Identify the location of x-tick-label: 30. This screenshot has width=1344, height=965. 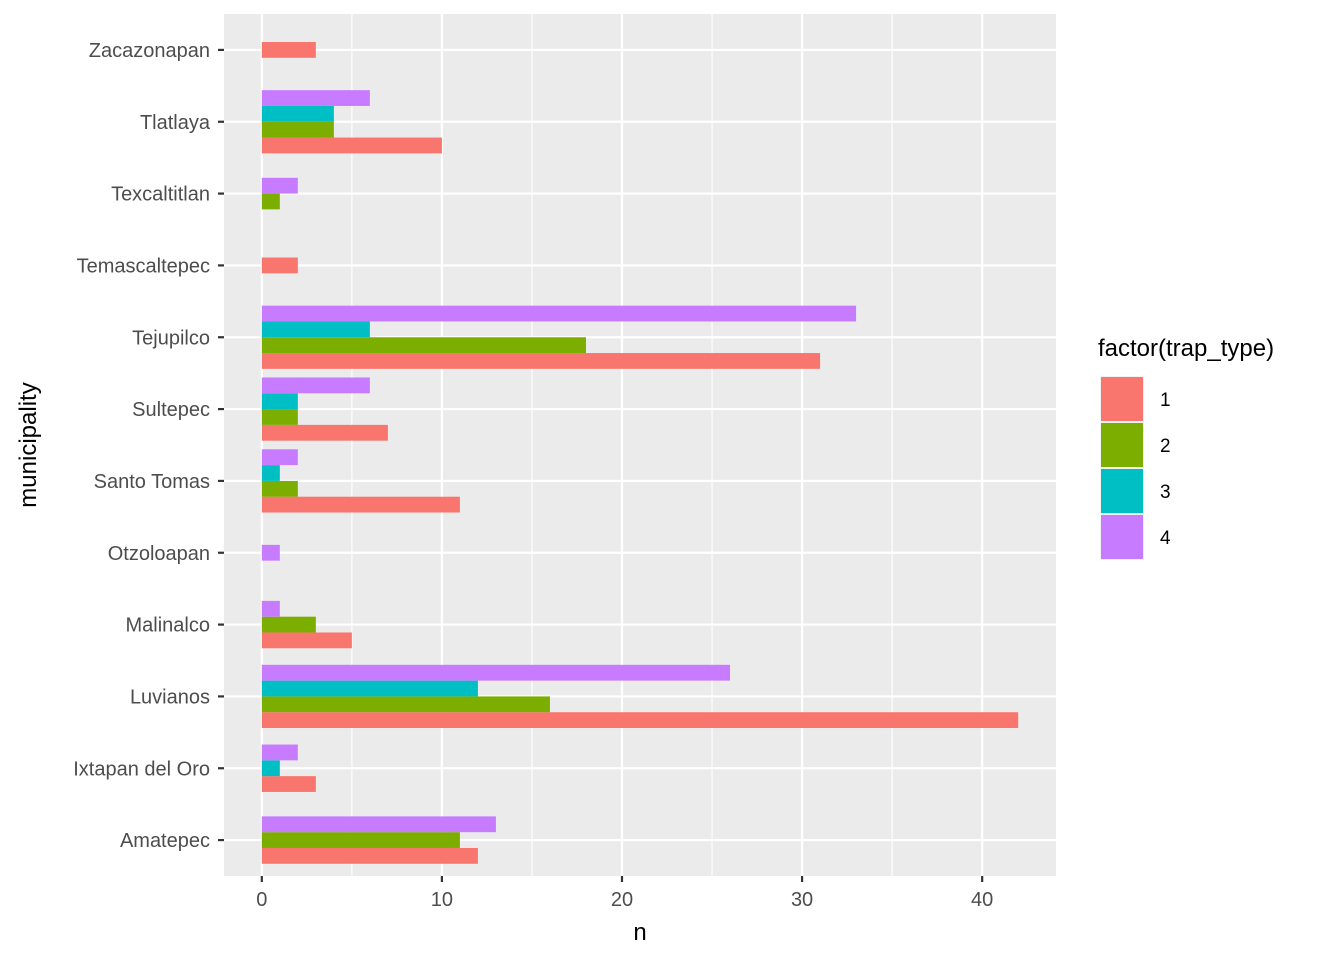
(802, 900).